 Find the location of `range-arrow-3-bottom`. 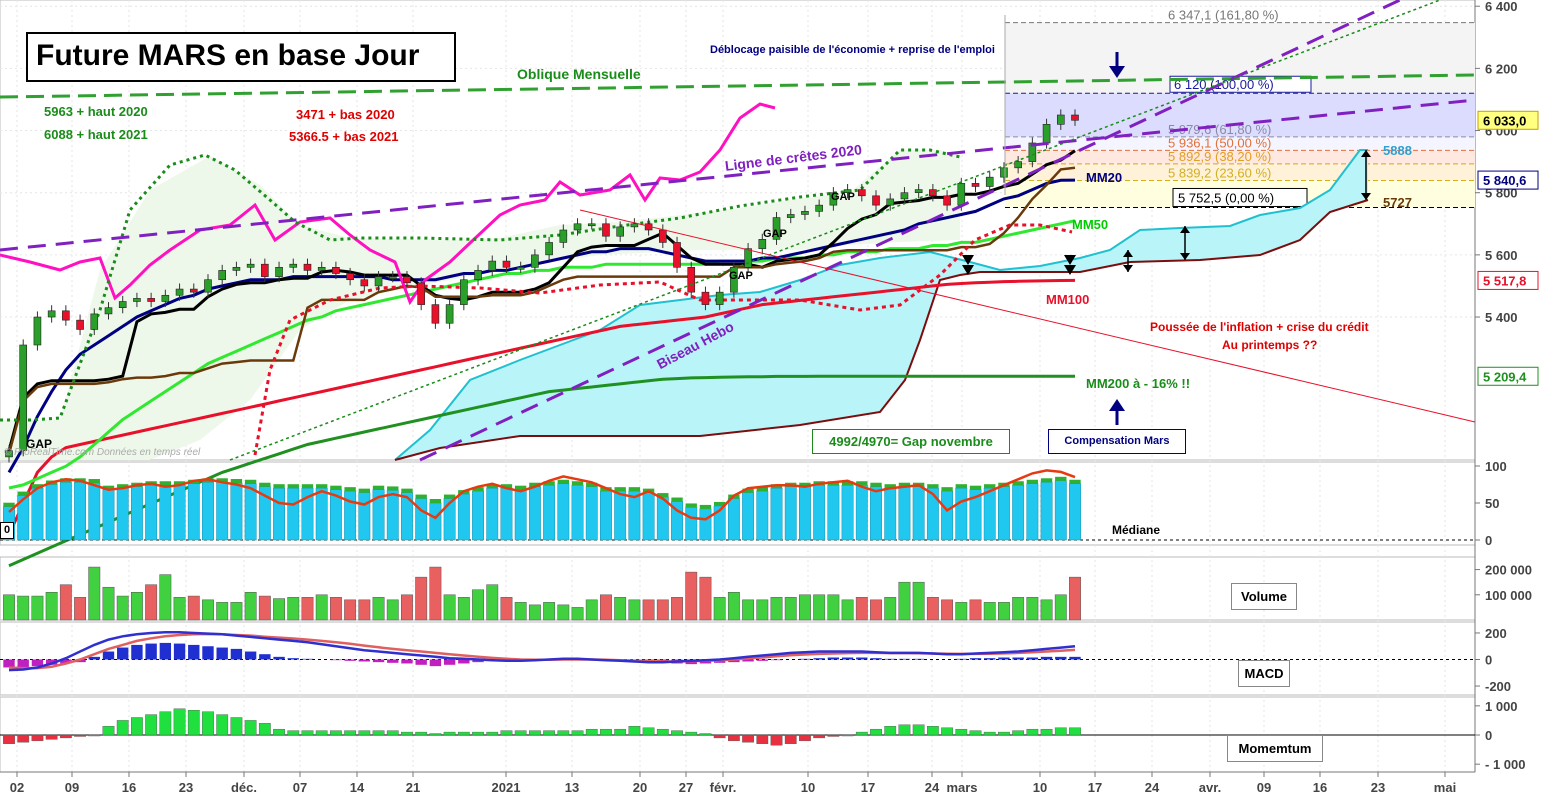

range-arrow-3-bottom is located at coordinates (1128, 268).